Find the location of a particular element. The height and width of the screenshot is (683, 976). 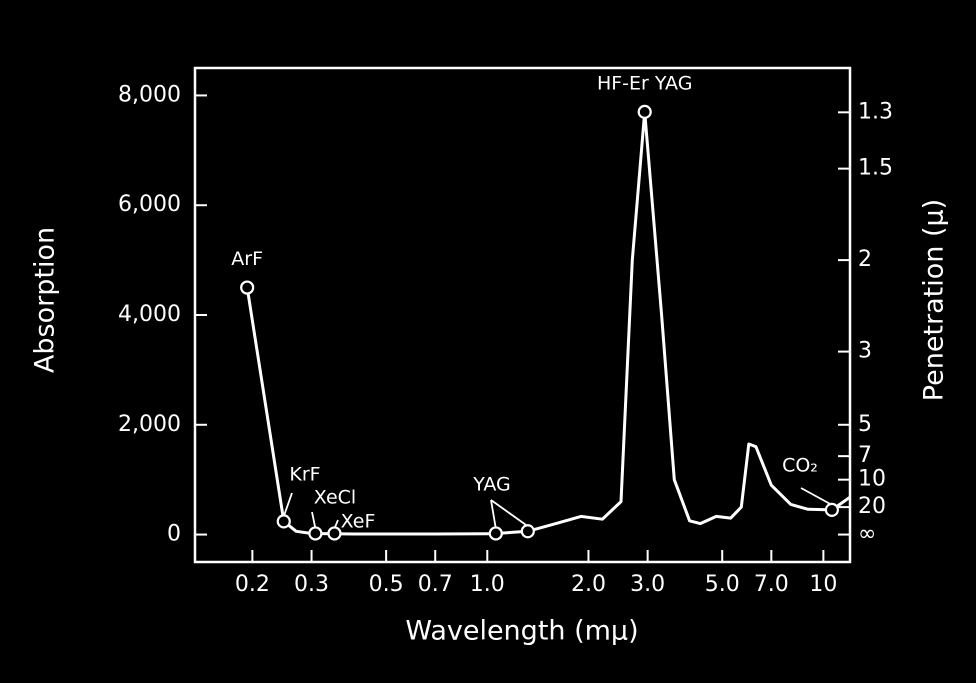

y-tick-label: 4,000 is located at coordinates (149, 314).